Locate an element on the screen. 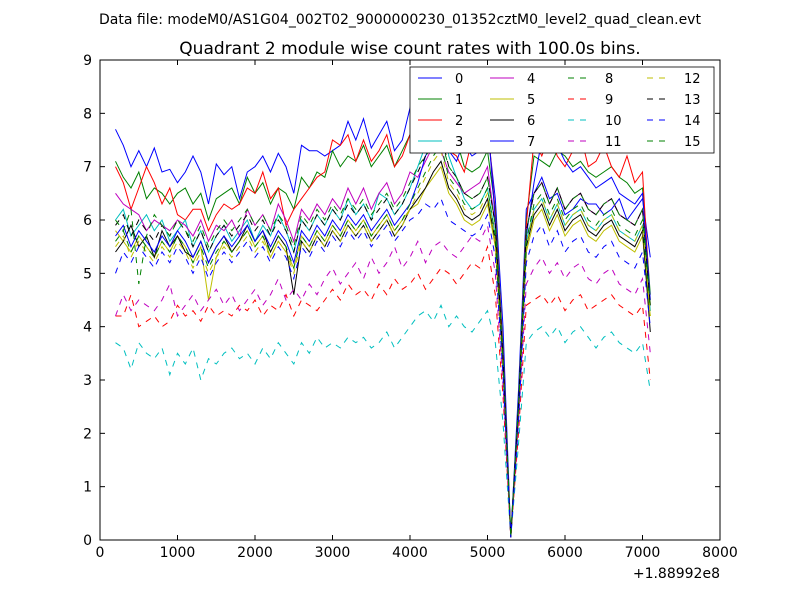 This screenshot has width=800, height=600. x-tick-label: 3000 is located at coordinates (333, 553).